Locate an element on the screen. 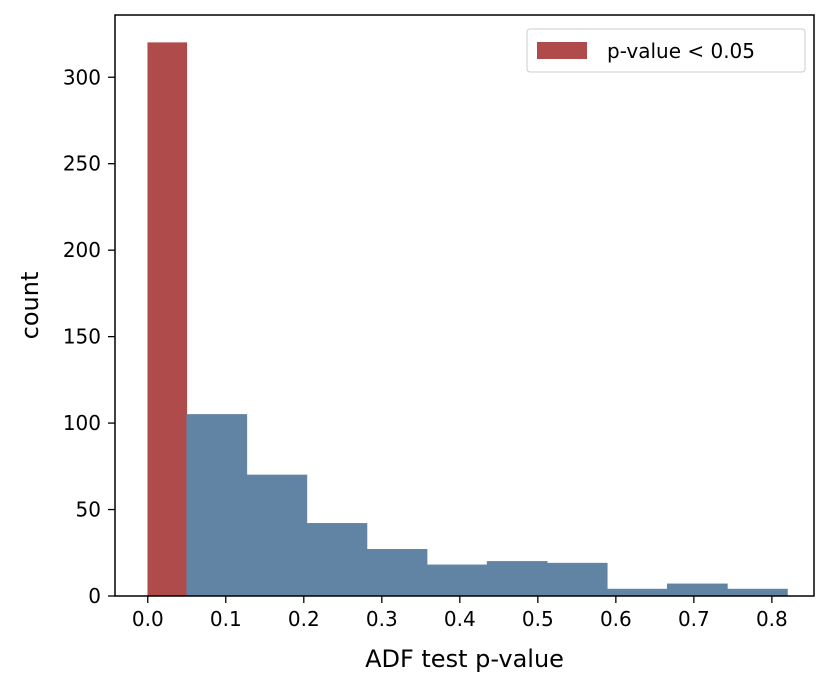 The width and height of the screenshot is (830, 686). legend: p-value < 0.05 is located at coordinates (666, 50).